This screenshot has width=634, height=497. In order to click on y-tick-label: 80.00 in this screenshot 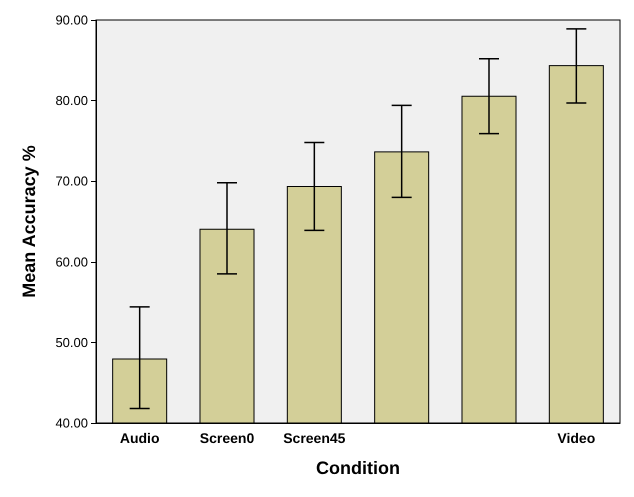, I will do `click(71, 100)`.